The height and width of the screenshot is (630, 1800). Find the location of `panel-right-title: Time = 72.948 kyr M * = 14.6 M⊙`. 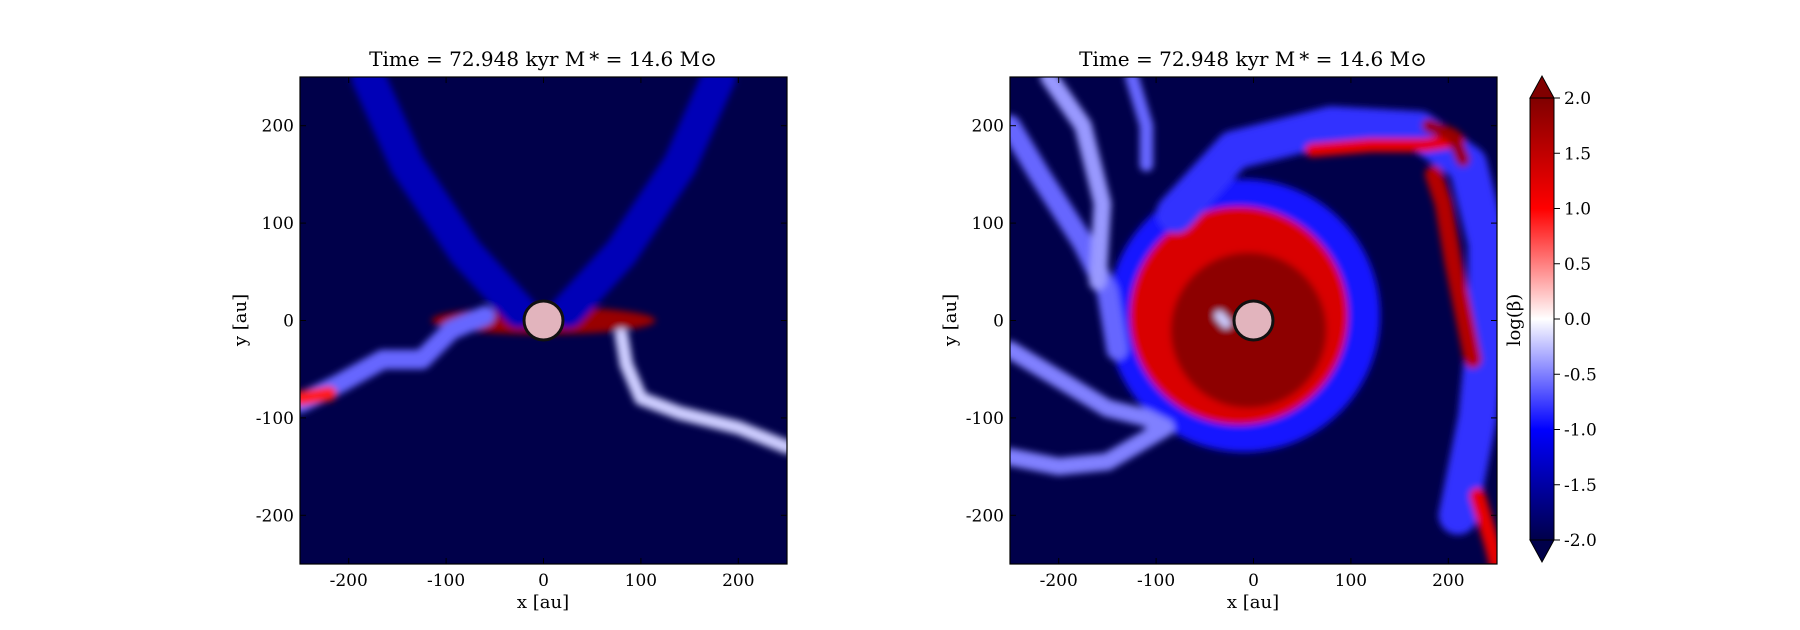

panel-right-title: Time = 72.948 kyr M * = 14.6 M⊙ is located at coordinates (1253, 59).